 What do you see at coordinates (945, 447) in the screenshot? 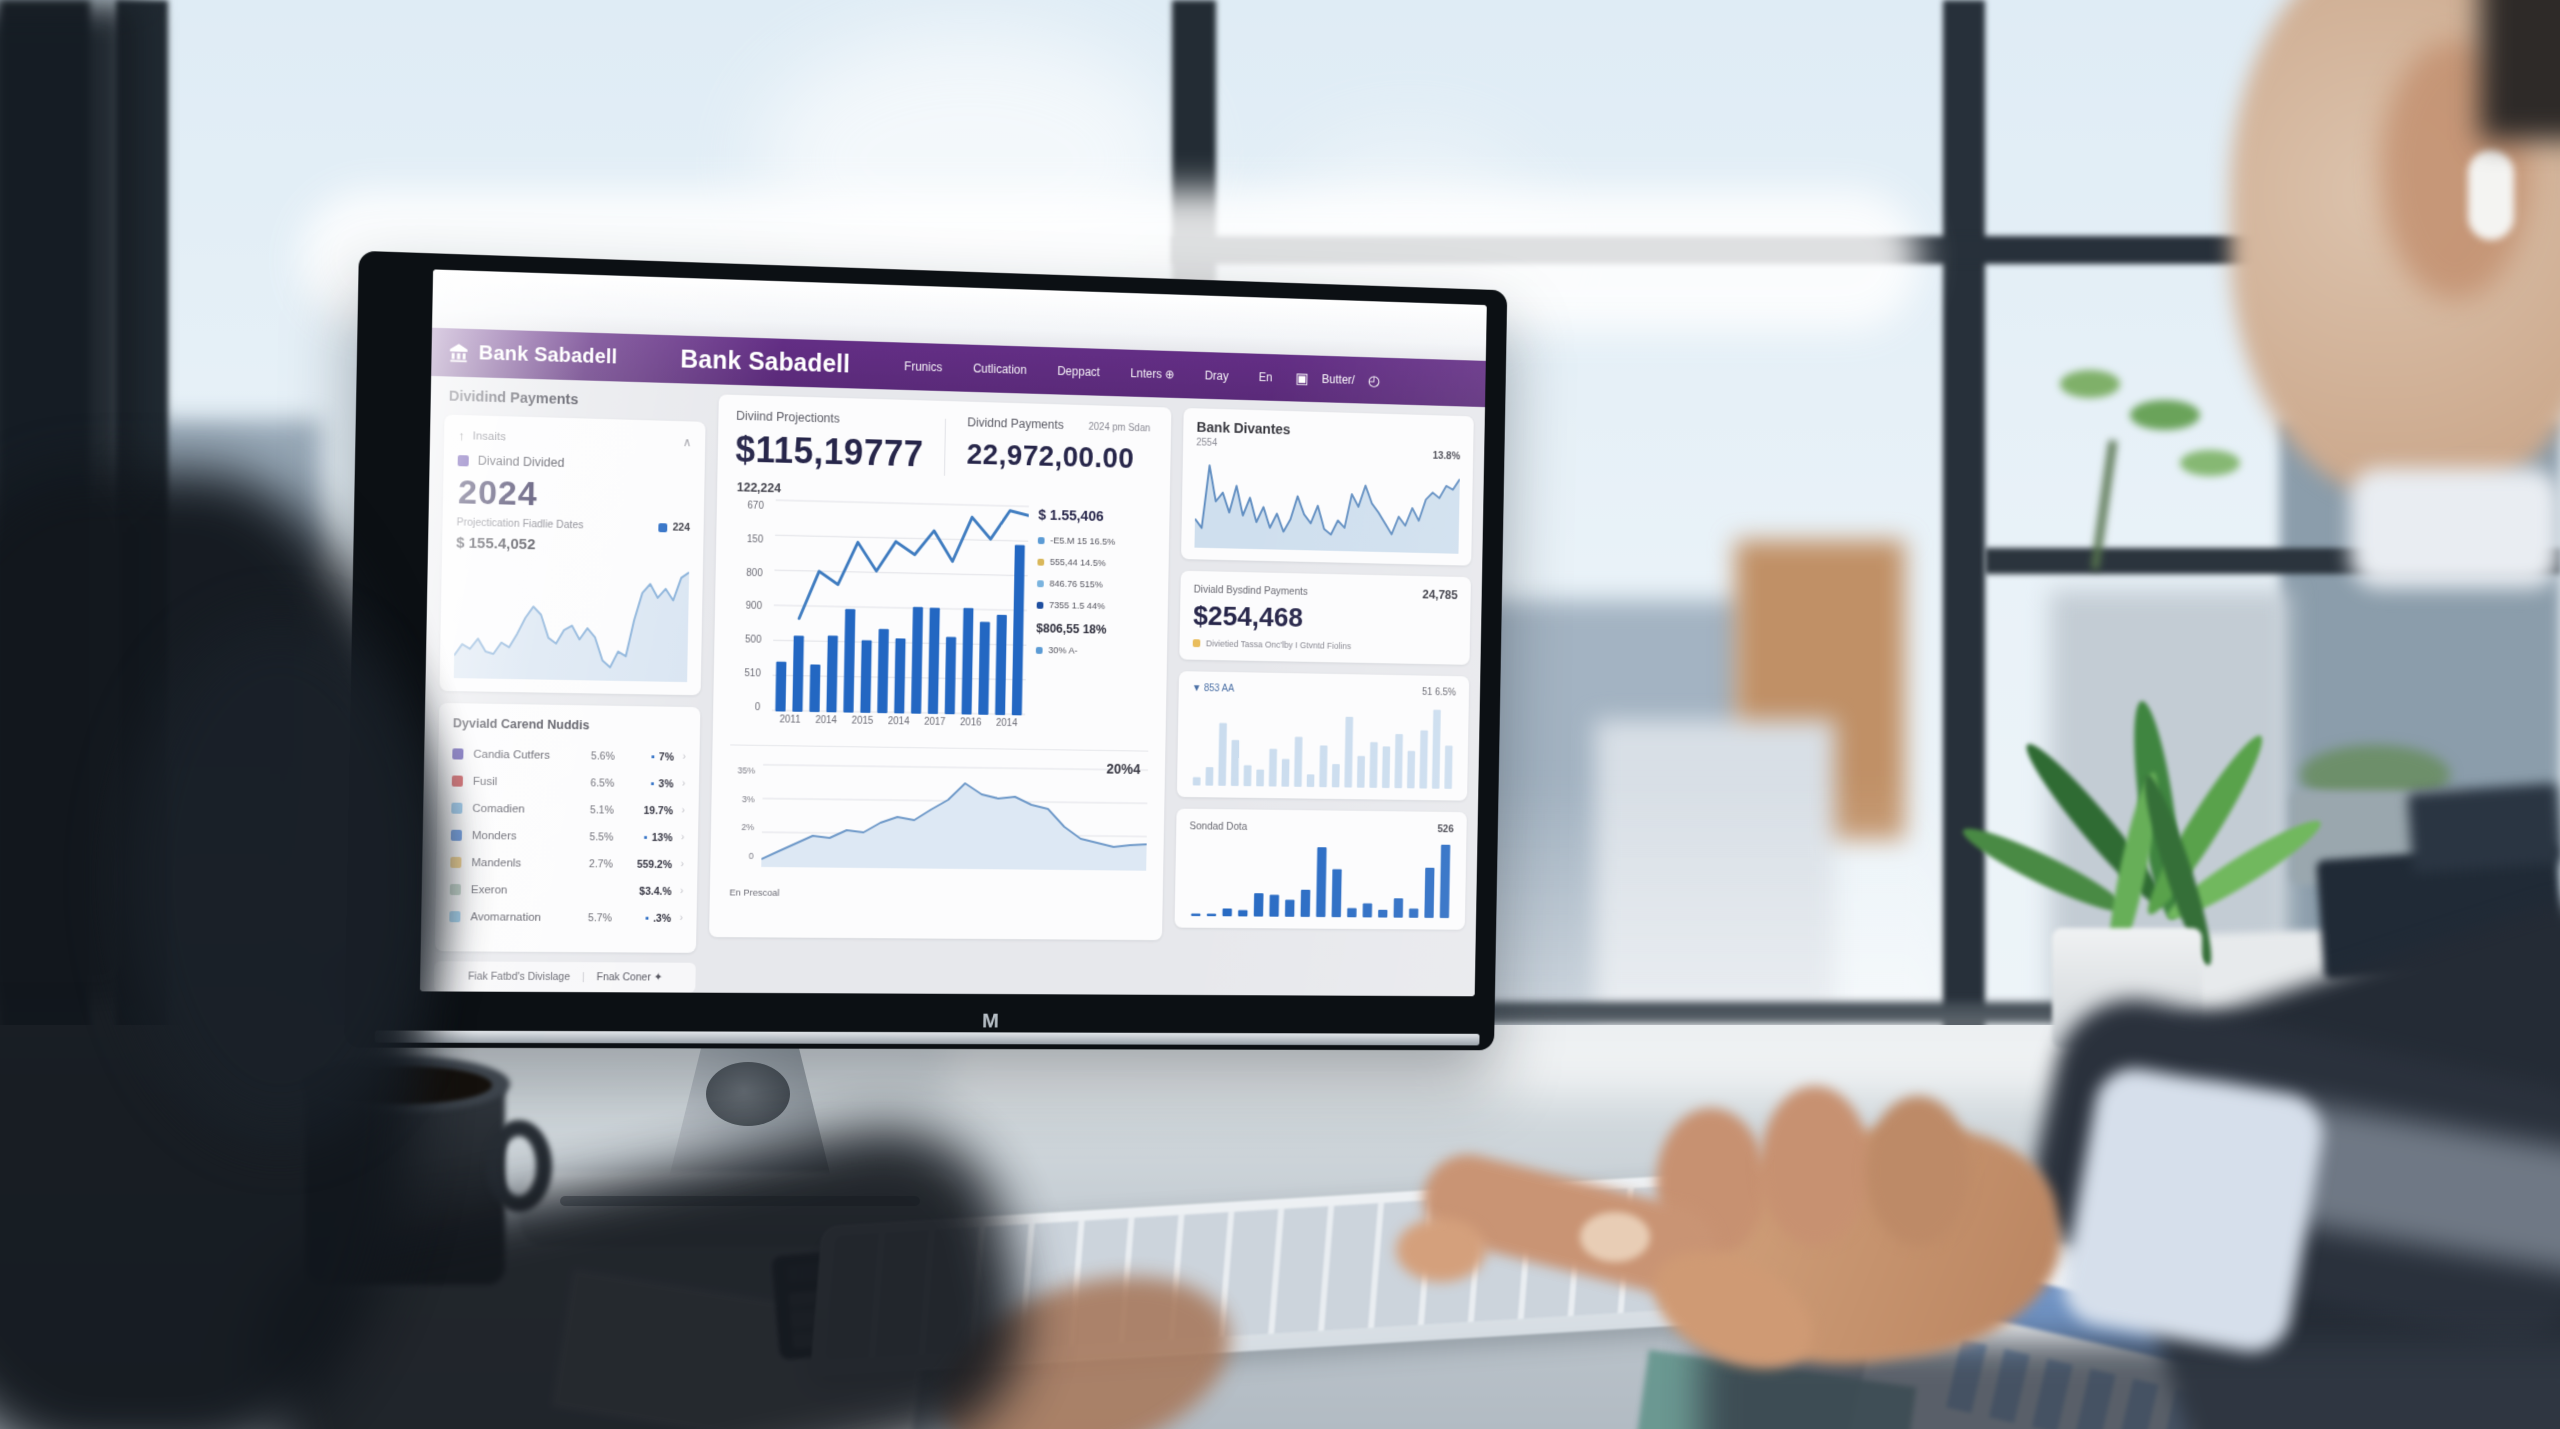
I see `kpi-divider` at bounding box center [945, 447].